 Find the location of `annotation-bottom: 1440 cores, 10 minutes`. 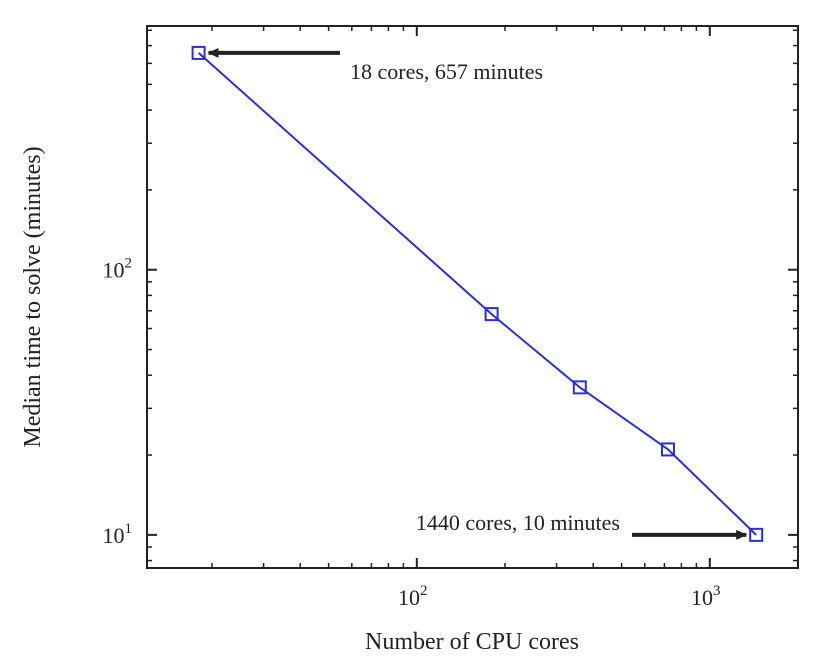

annotation-bottom: 1440 cores, 10 minutes is located at coordinates (518, 522).